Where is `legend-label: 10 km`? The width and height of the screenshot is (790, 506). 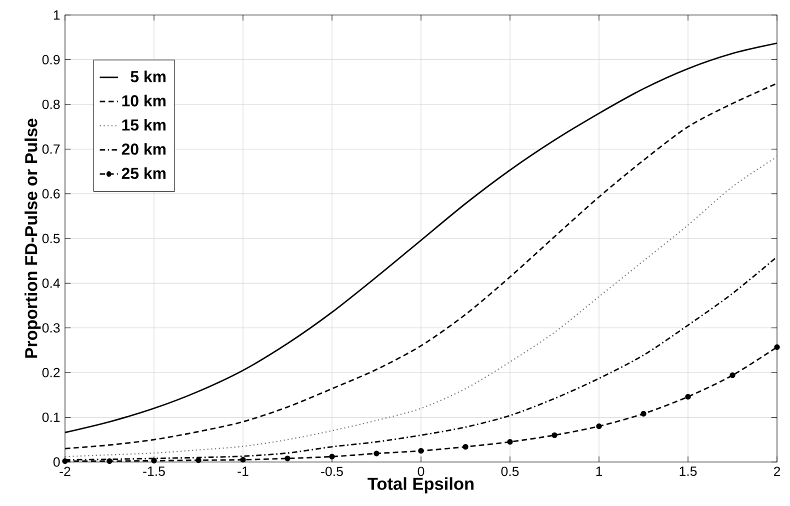 legend-label: 10 km is located at coordinates (144, 100).